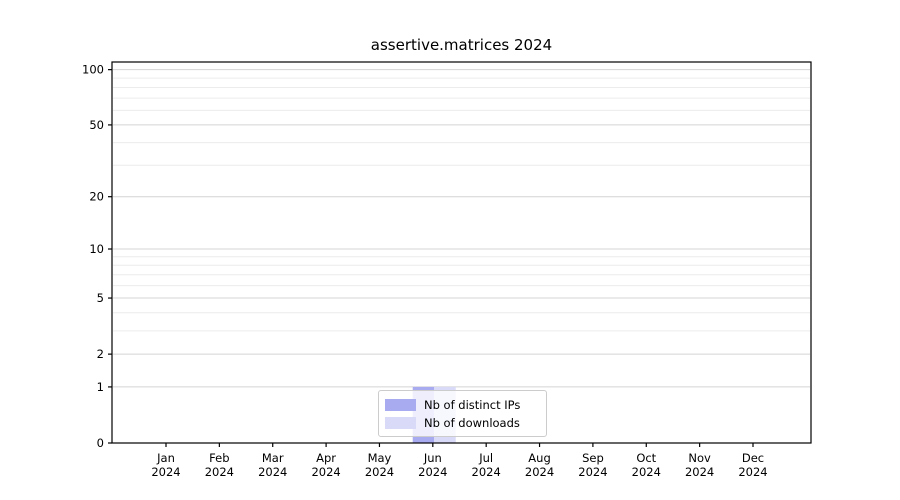 Image resolution: width=900 pixels, height=500 pixels. I want to click on y-tick-label: 5, so click(100, 298).